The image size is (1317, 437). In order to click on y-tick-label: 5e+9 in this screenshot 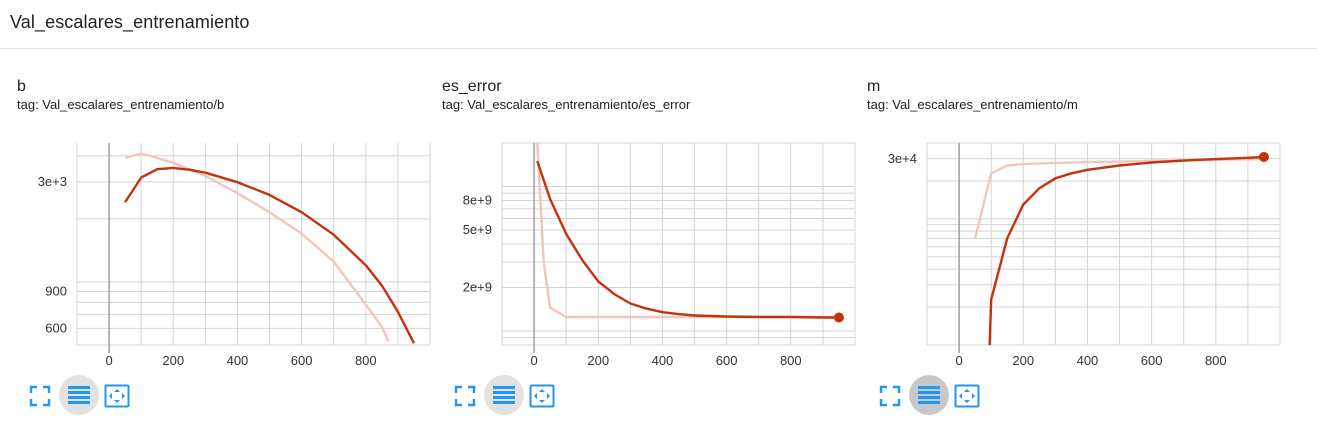, I will do `click(477, 229)`.